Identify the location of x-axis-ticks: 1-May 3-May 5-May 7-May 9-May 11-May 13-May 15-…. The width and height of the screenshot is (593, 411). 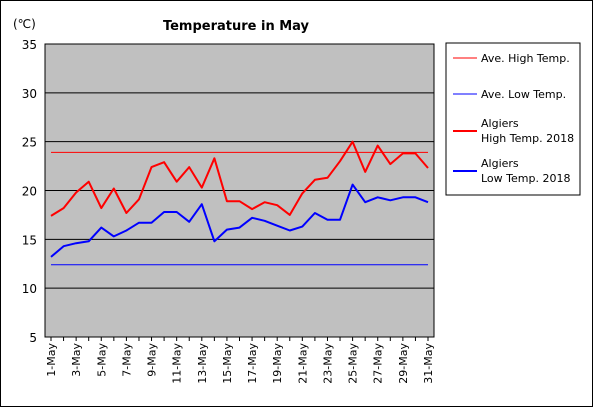
(240, 360).